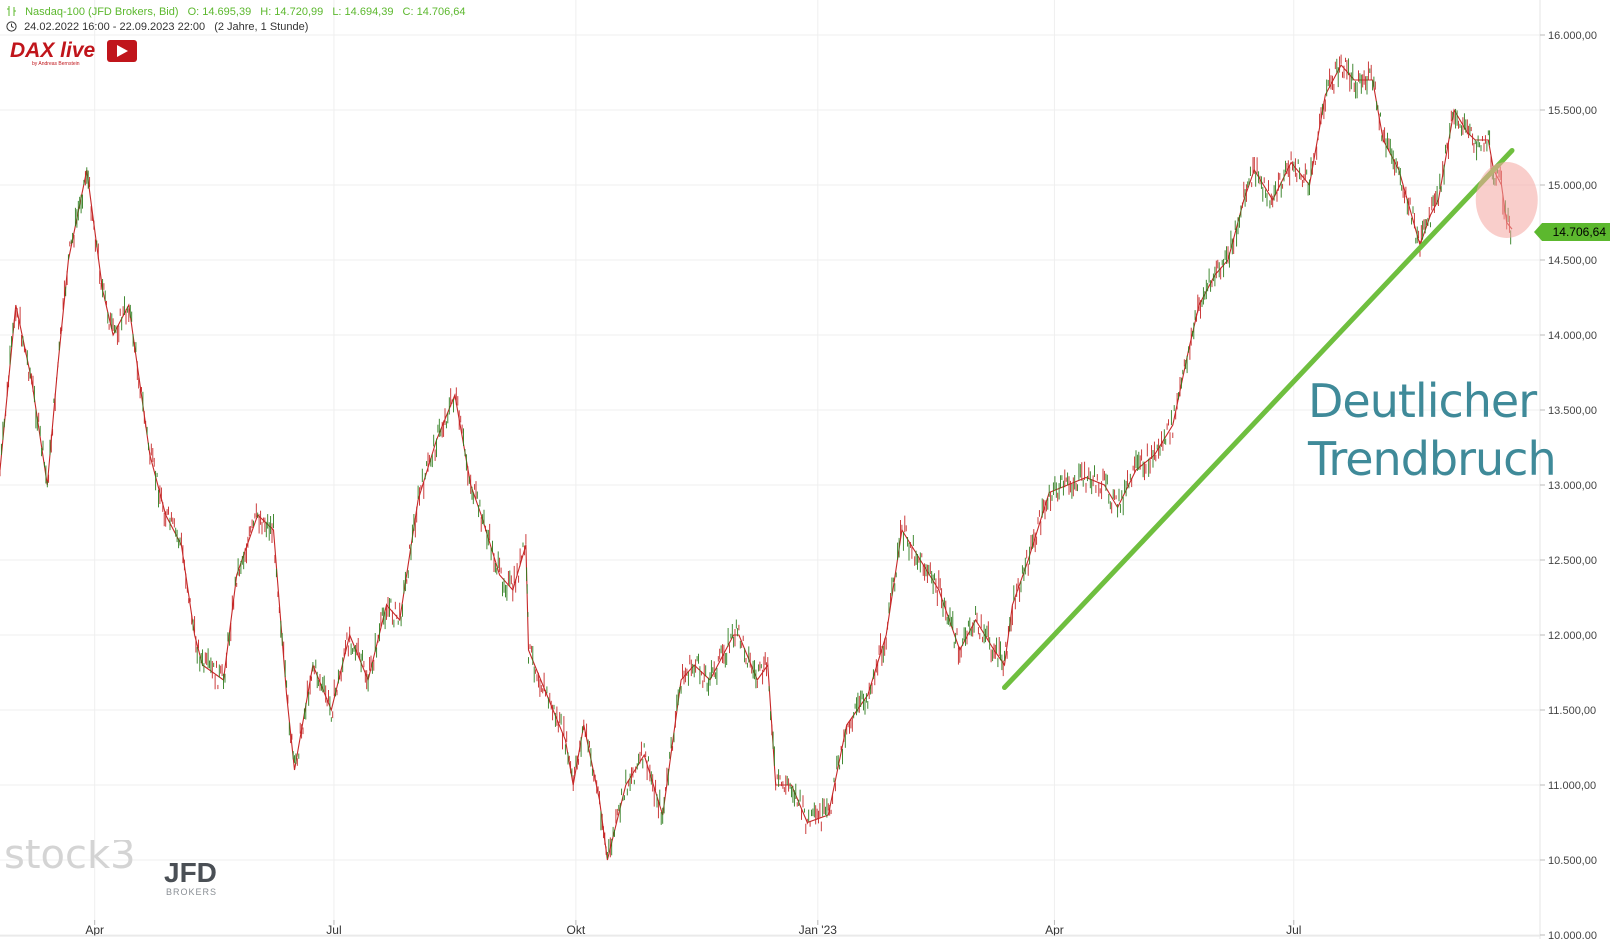  What do you see at coordinates (11, 11) in the screenshot?
I see `chart-type-icon` at bounding box center [11, 11].